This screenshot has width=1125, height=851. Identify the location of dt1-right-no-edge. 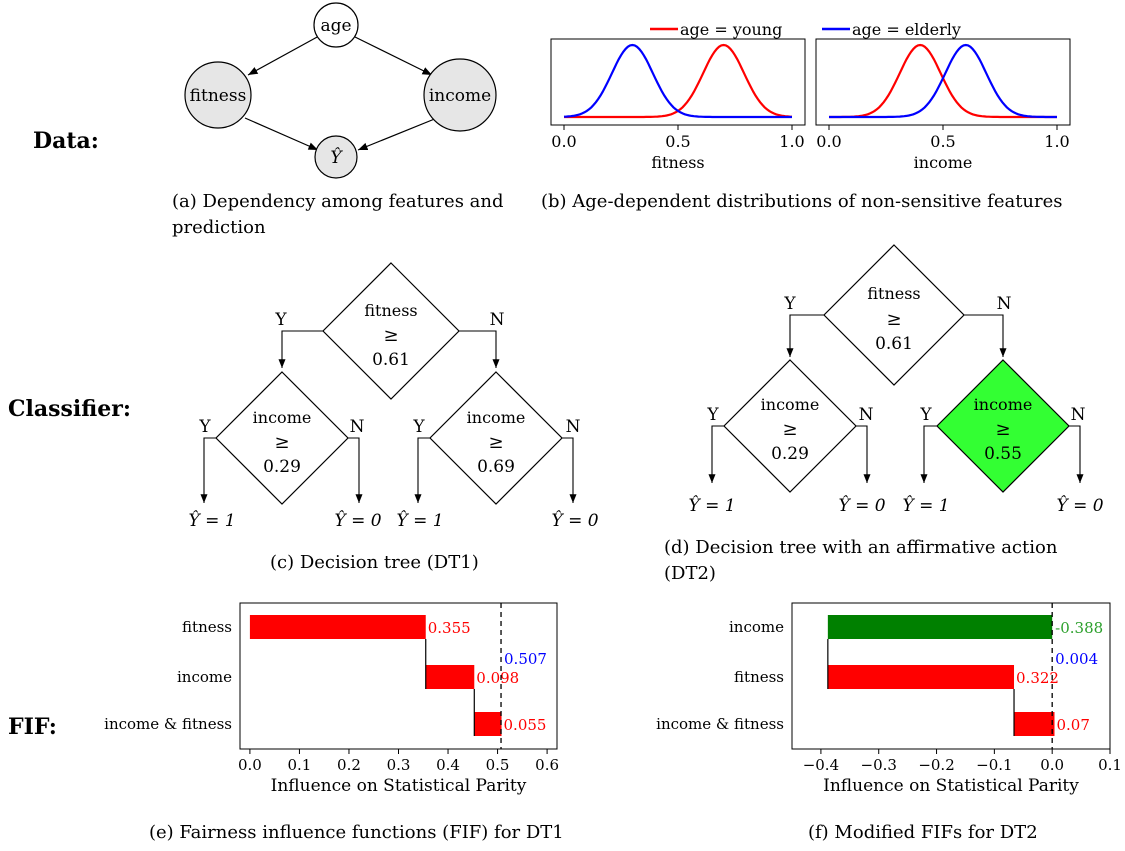
(569, 470).